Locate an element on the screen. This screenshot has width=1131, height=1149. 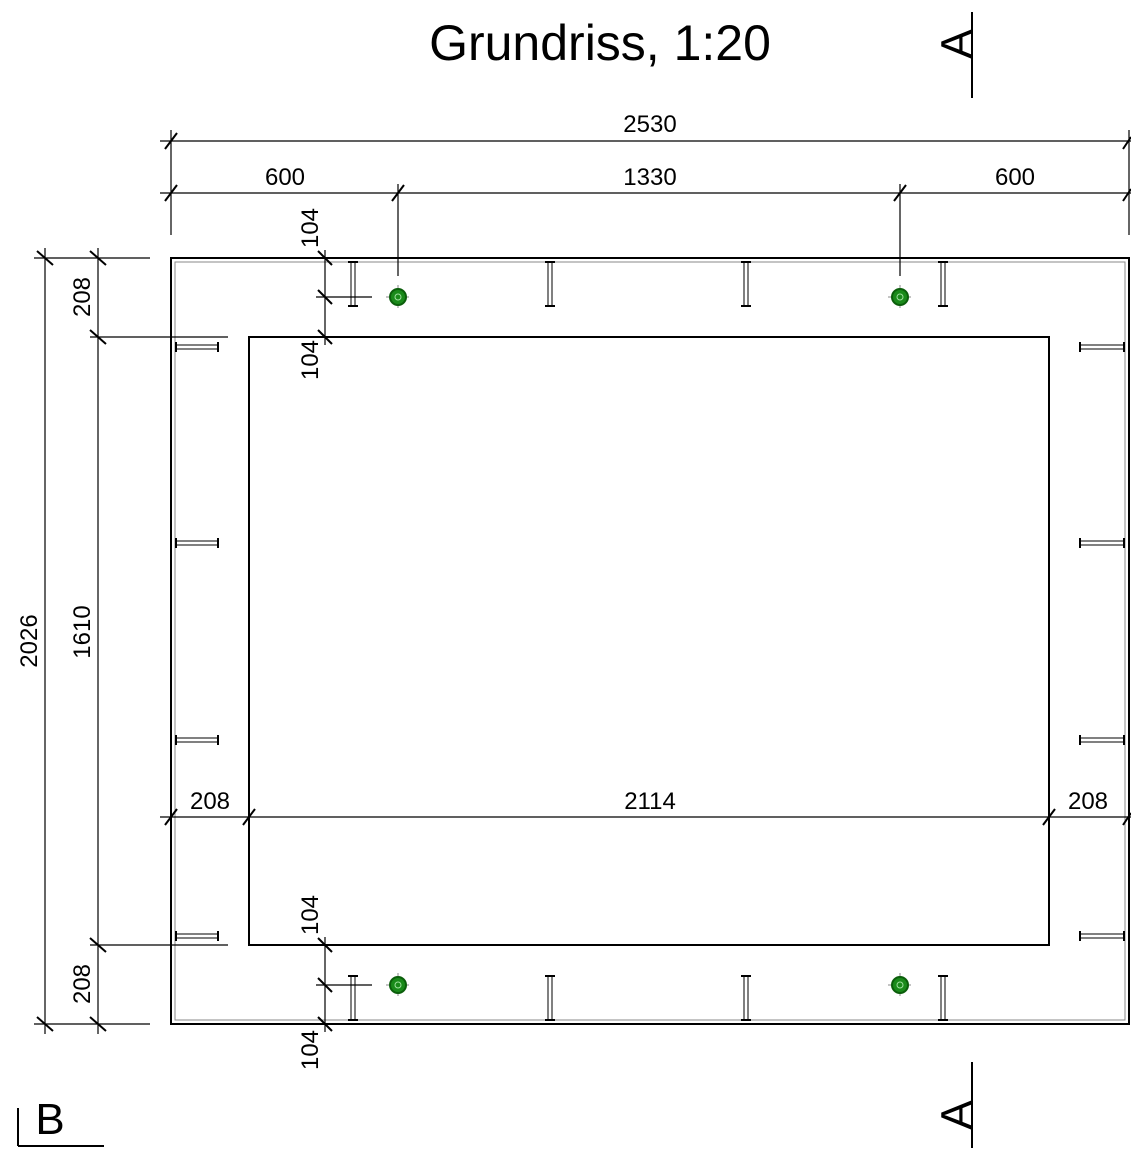
dim-label-104-top-b: 104 is located at coordinates (310, 360).